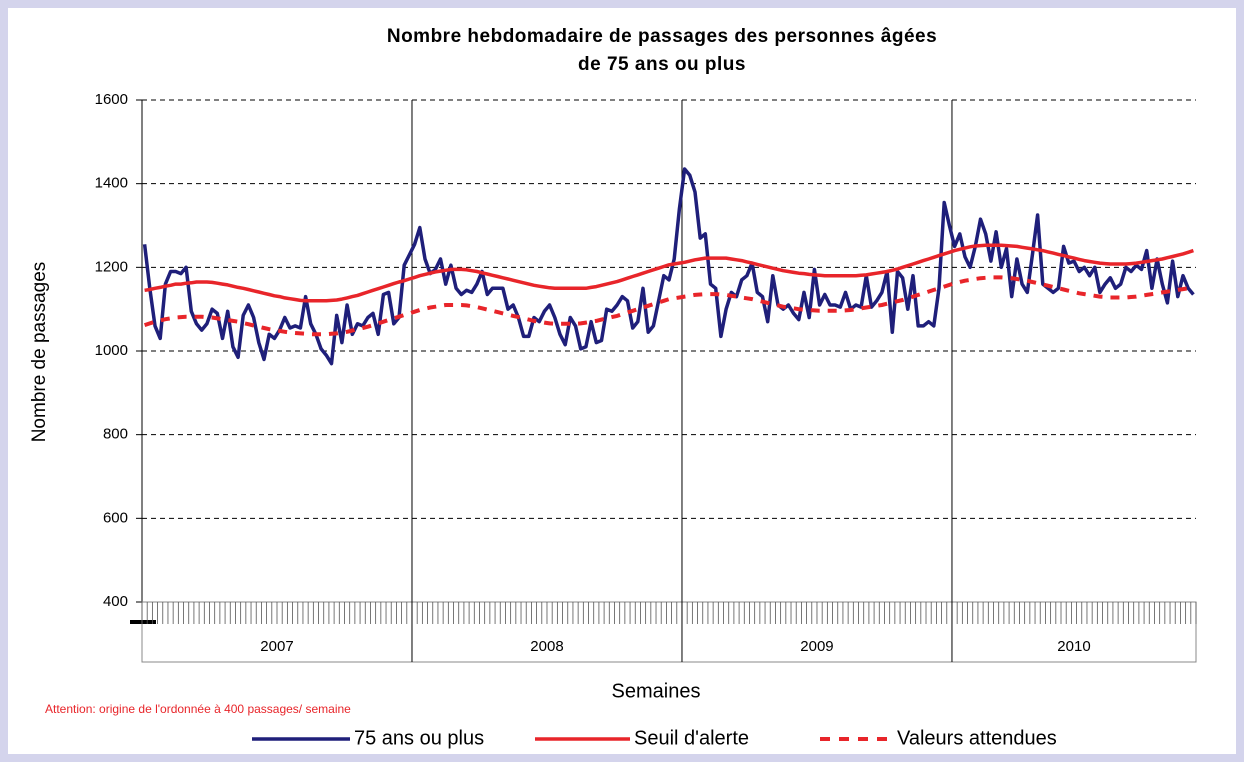 This screenshot has width=1244, height=762. Describe the element at coordinates (669, 632) in the screenshot. I see `x-axis-box` at that location.